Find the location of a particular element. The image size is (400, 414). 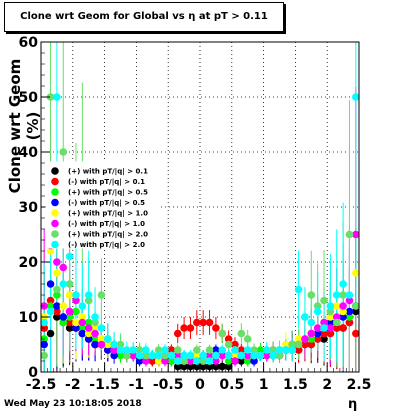

x-tick-label: -0.5 is located at coordinates (168, 385).